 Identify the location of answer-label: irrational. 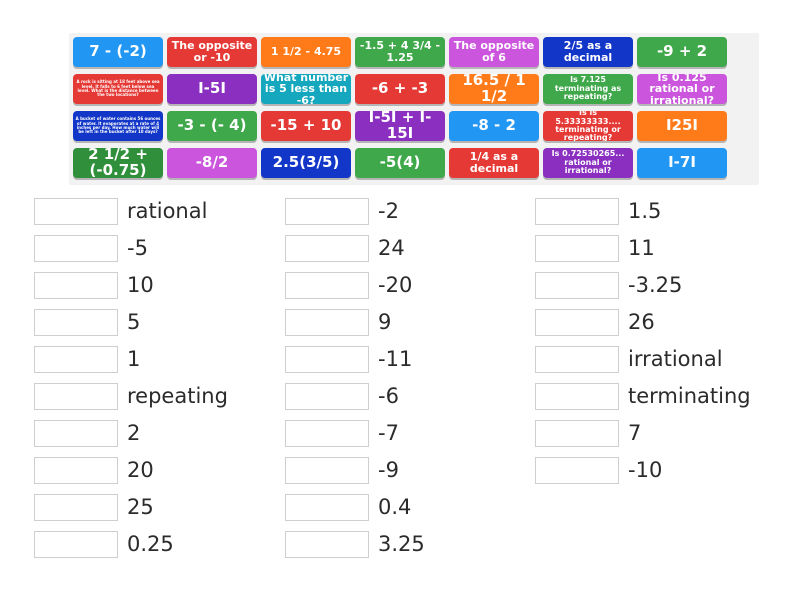
(675, 359).